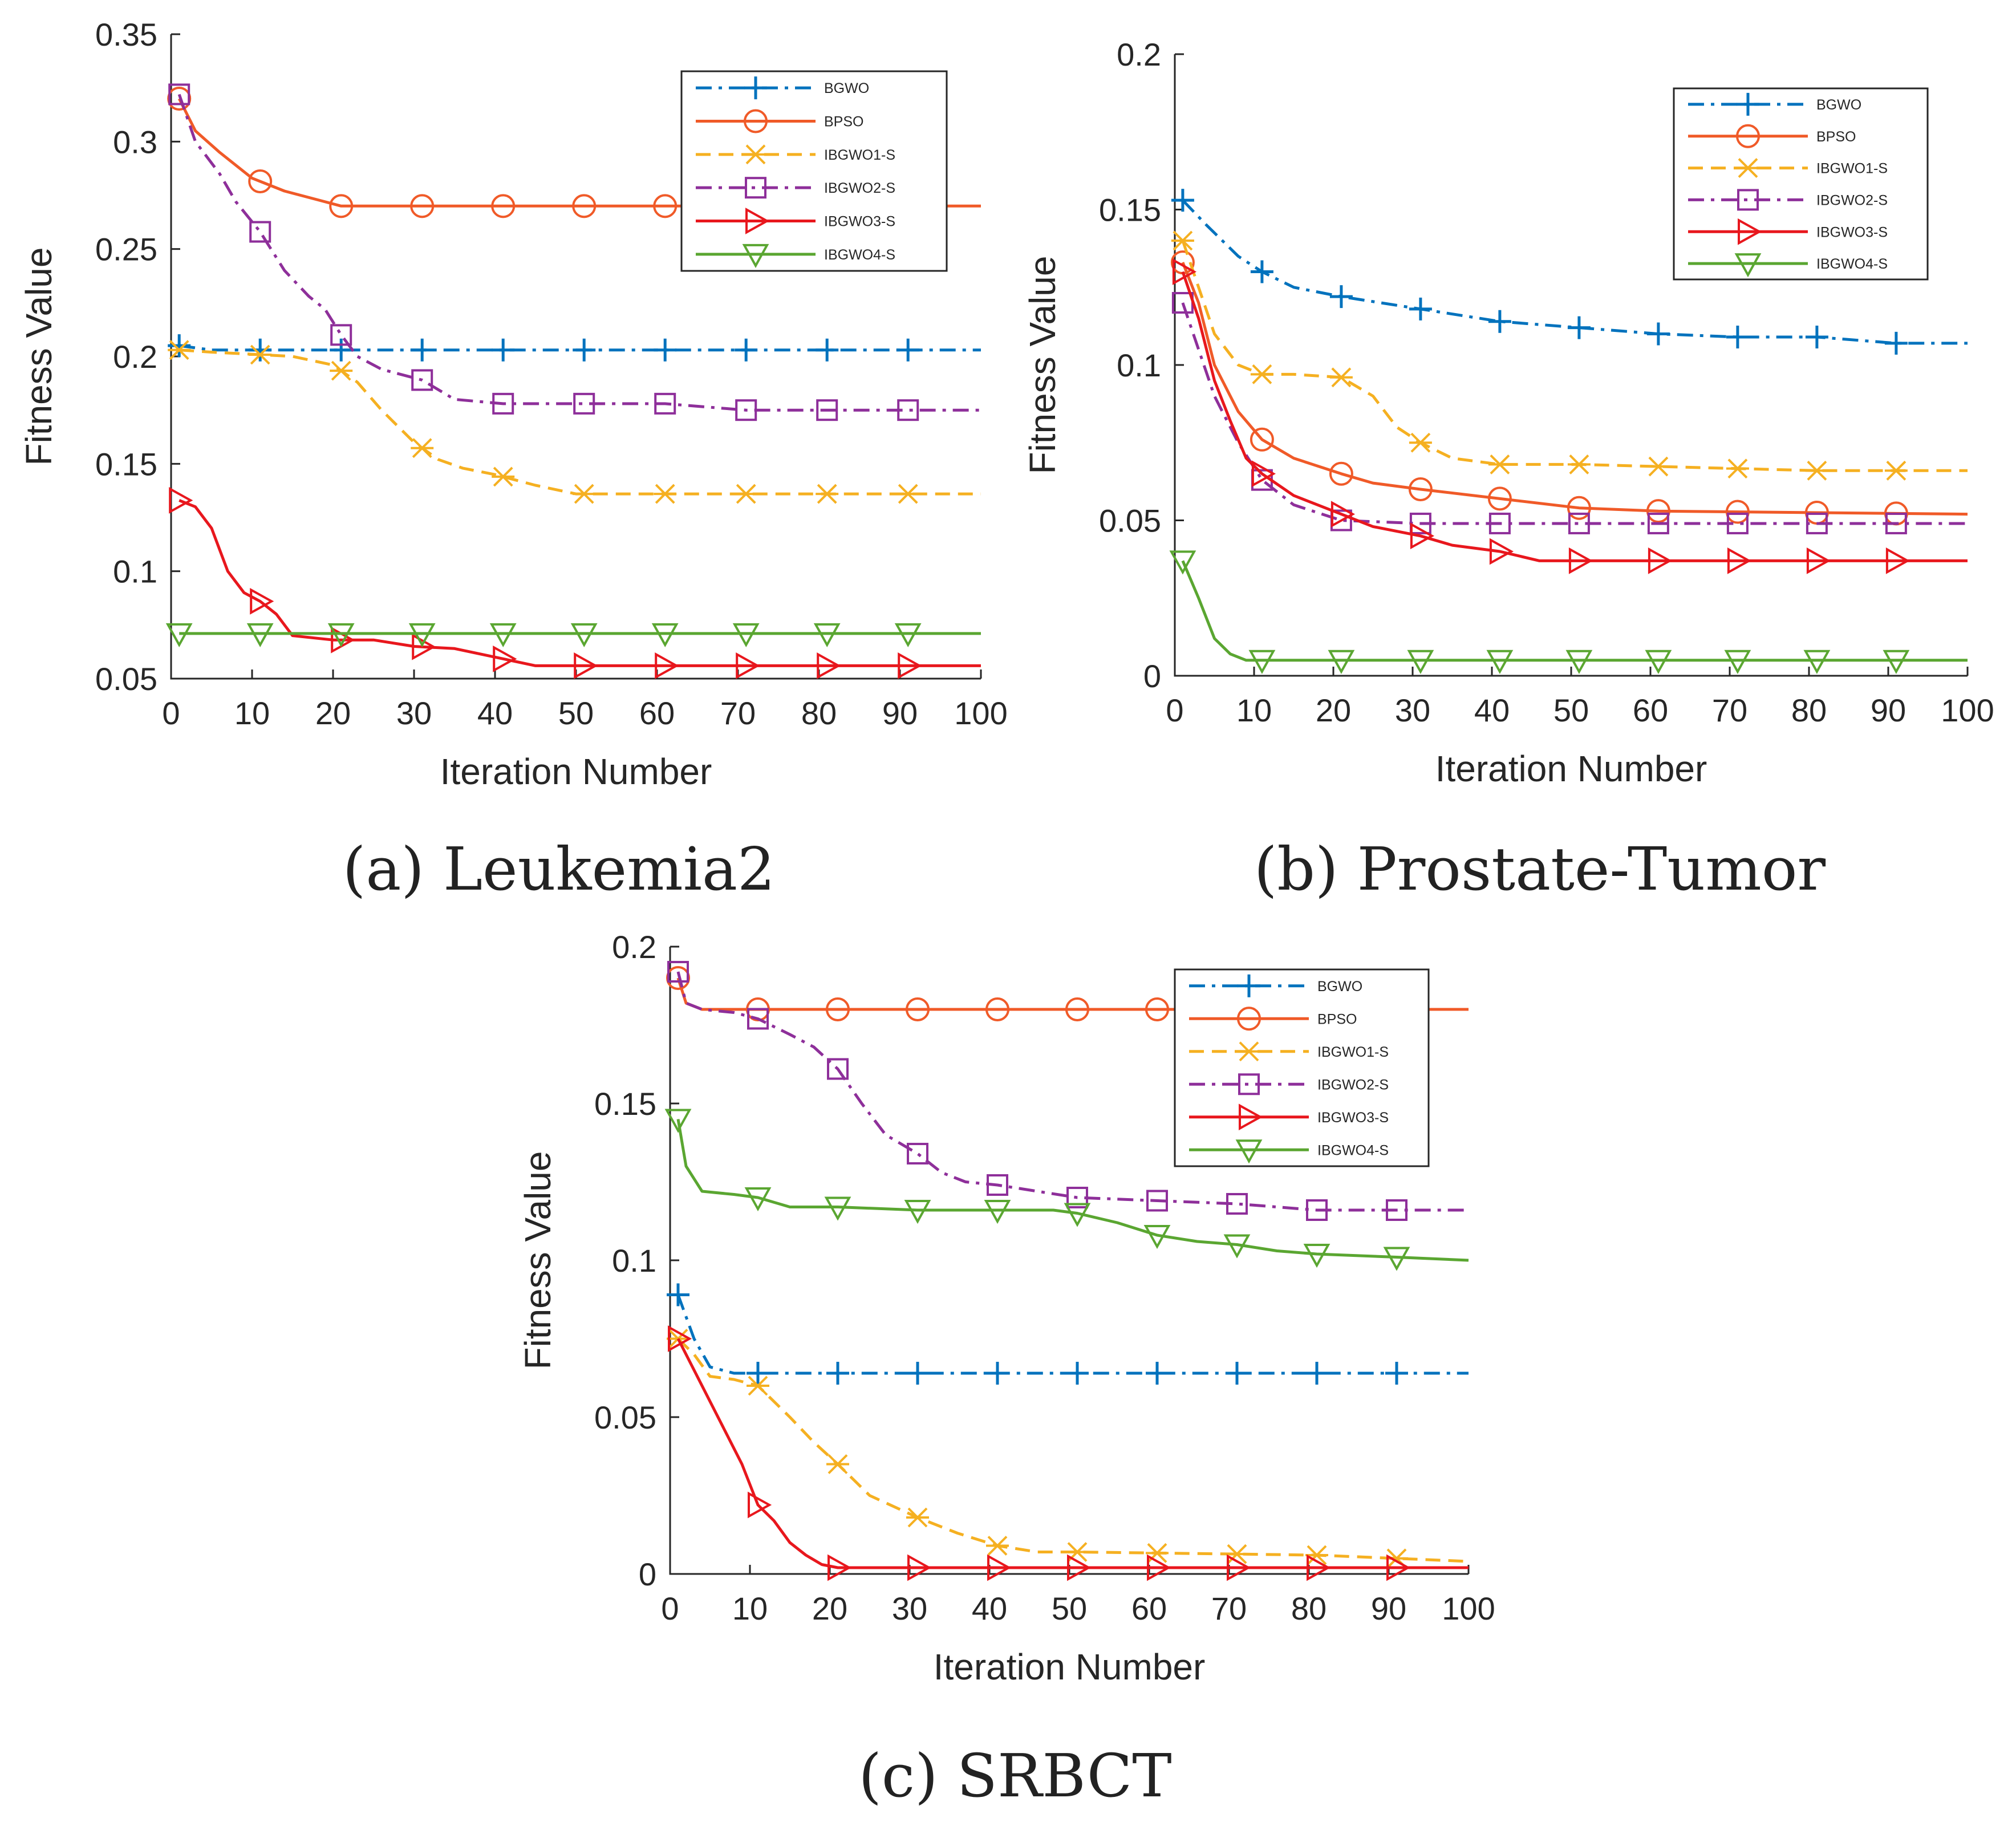 The height and width of the screenshot is (1826, 2016). Describe the element at coordinates (1838, 105) in the screenshot. I see `legend-label-bgwo: BGWO` at that location.